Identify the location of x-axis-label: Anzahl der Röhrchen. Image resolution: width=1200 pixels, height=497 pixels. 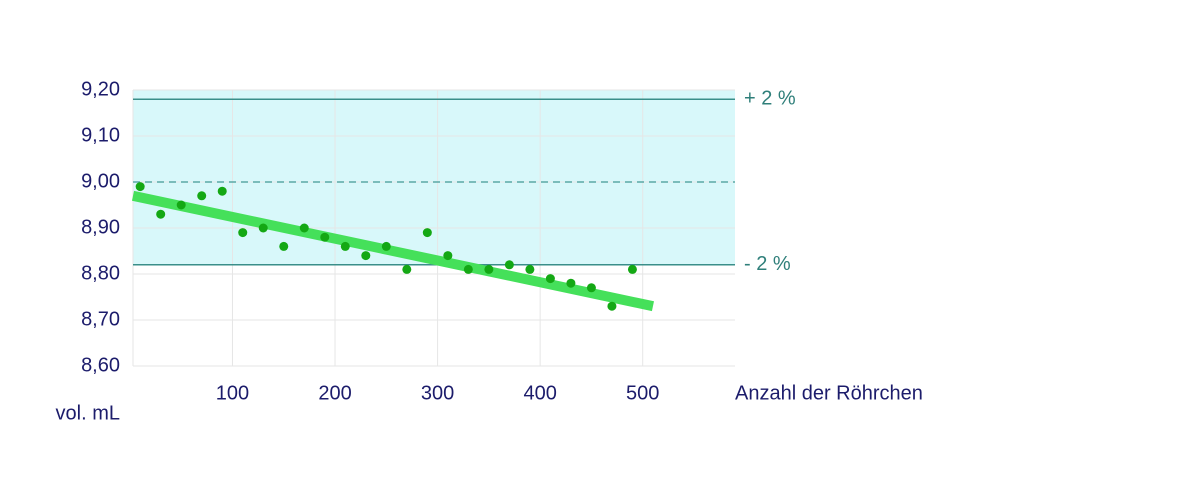
(829, 393).